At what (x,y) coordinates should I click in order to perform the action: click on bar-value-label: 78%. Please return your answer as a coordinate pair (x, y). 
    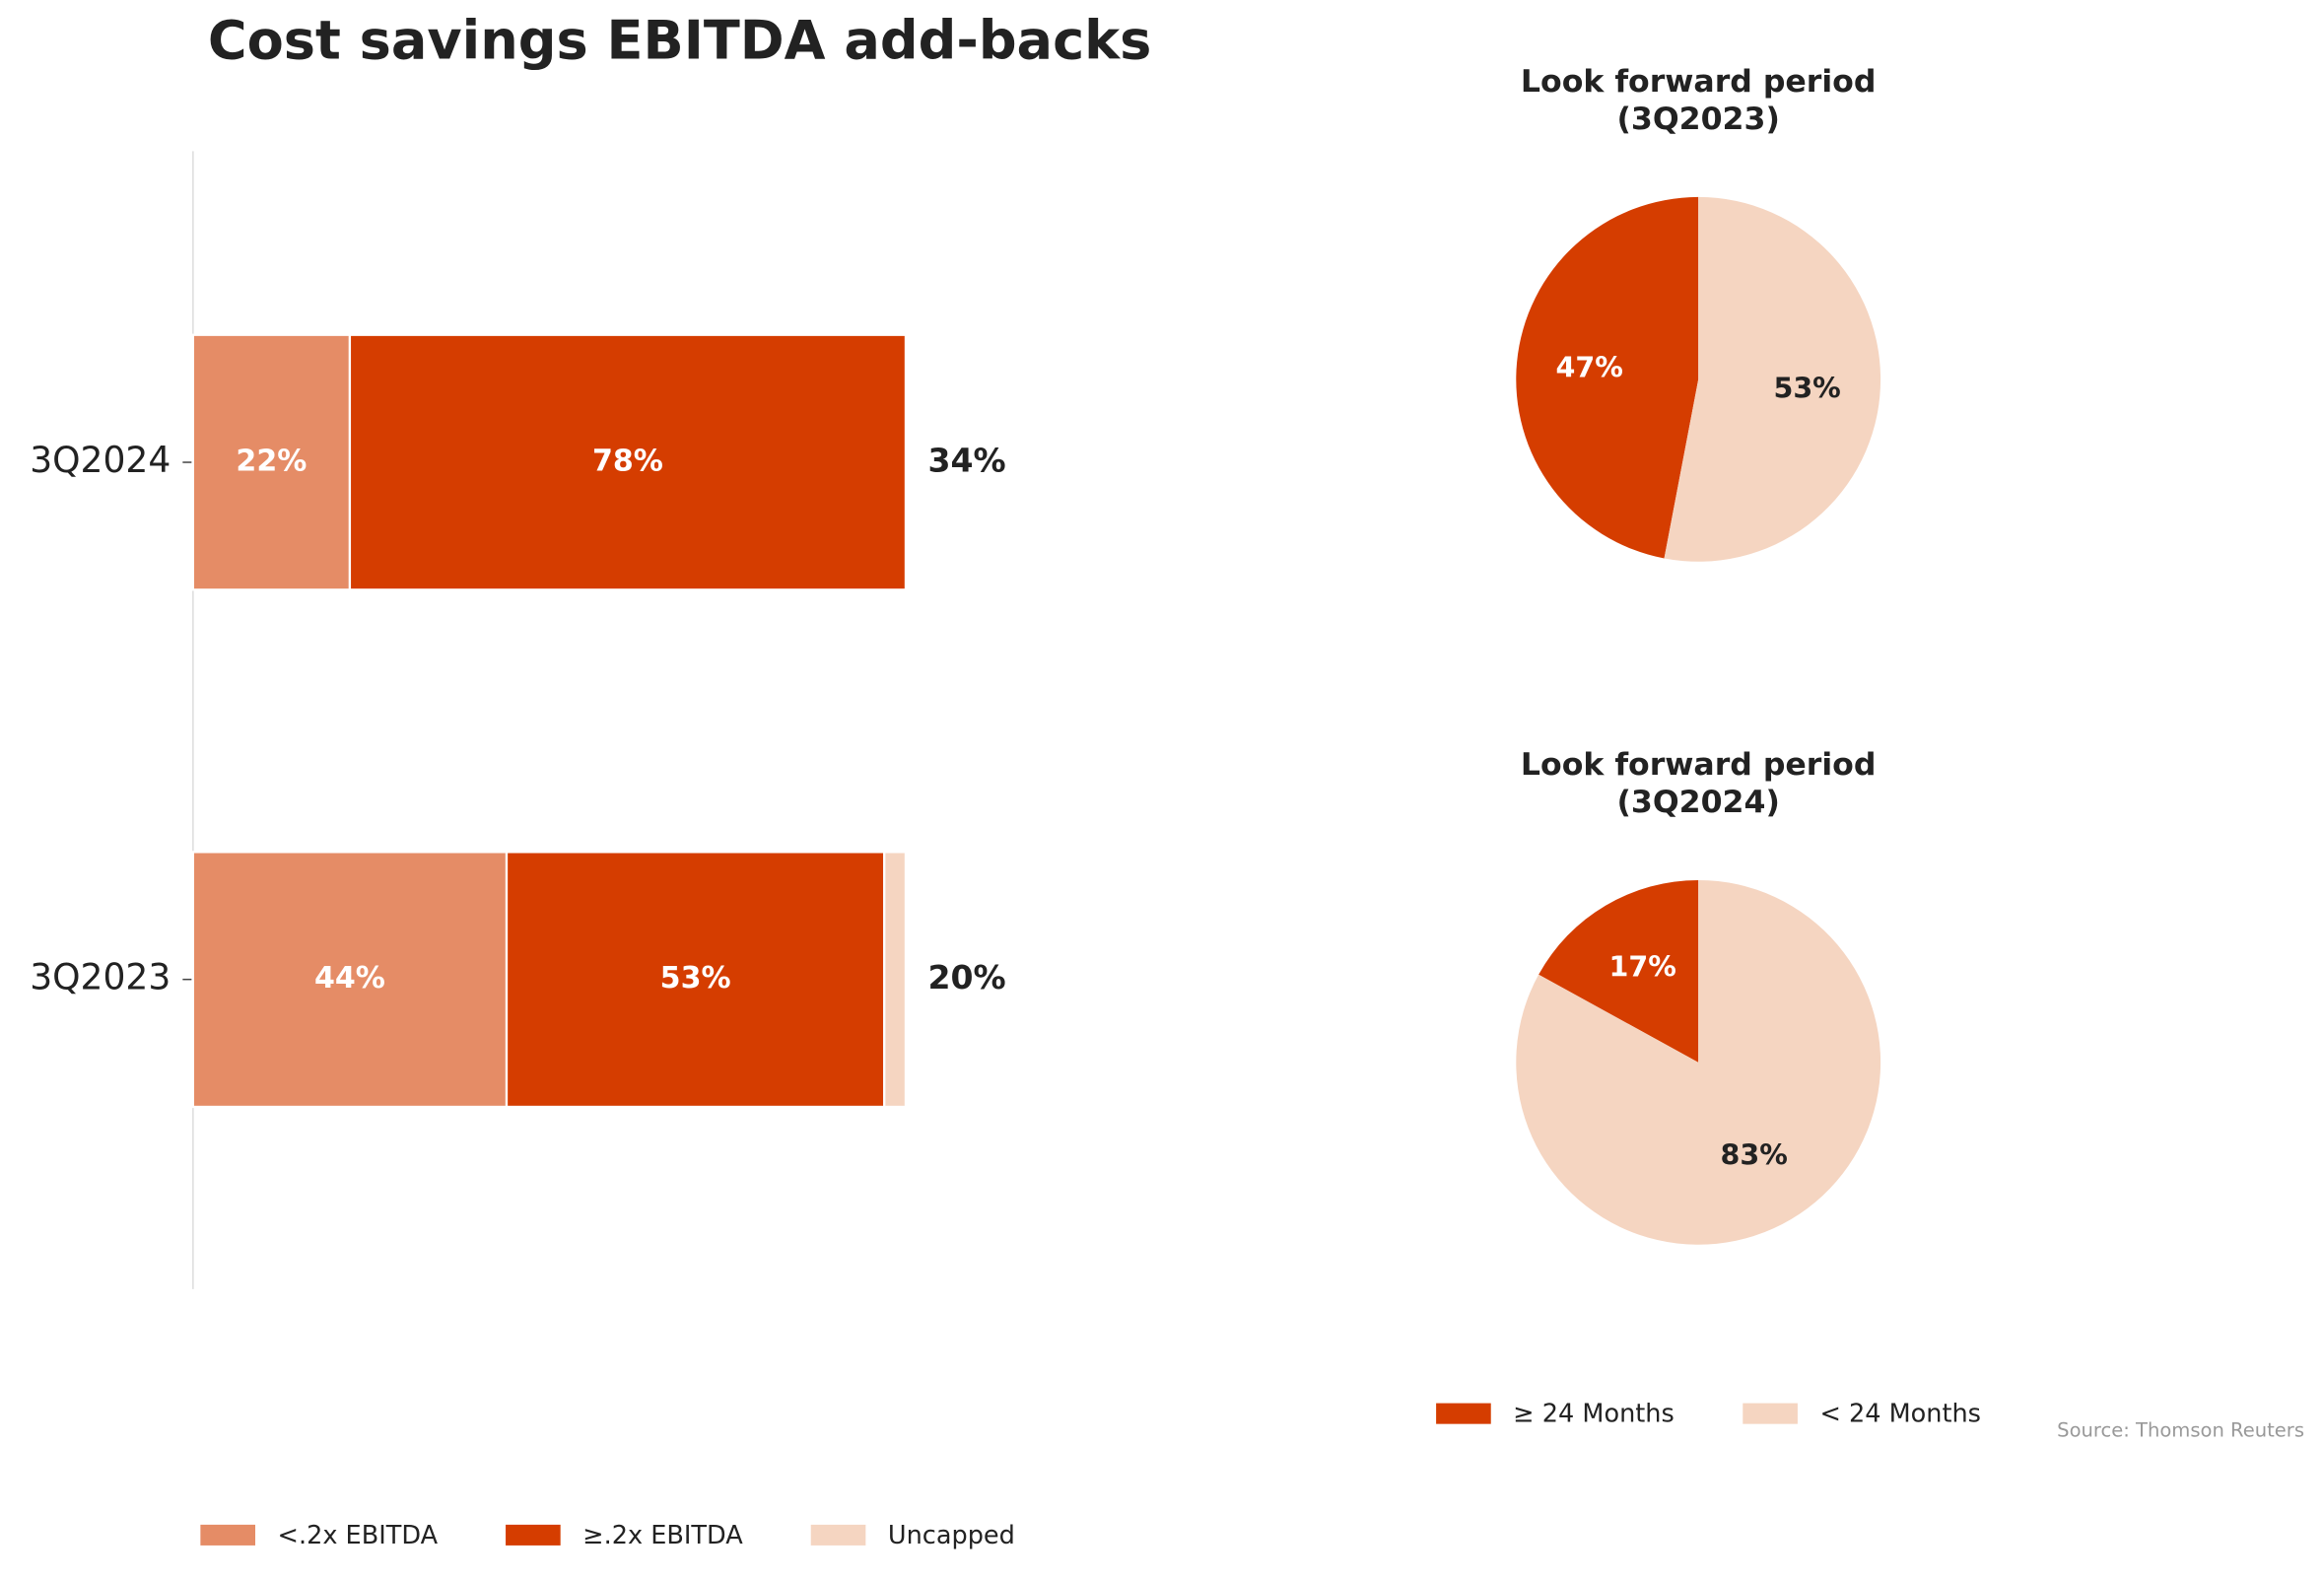
    Looking at the image, I should click on (627, 462).